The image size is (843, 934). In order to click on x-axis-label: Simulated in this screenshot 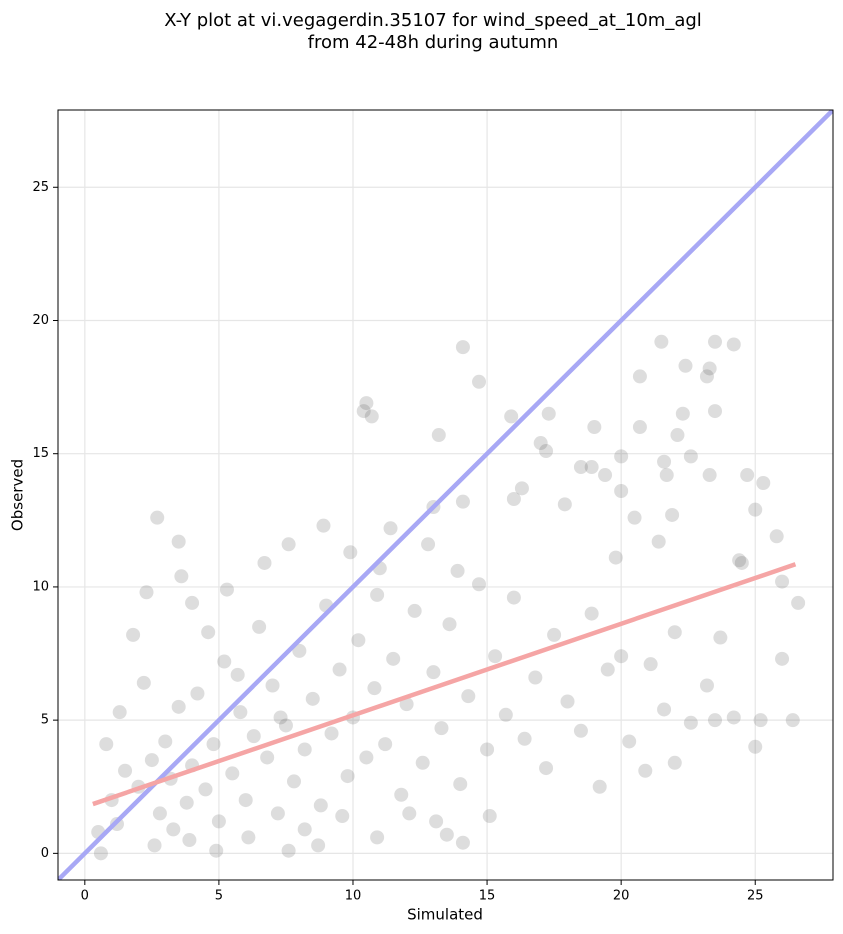, I will do `click(445, 915)`.